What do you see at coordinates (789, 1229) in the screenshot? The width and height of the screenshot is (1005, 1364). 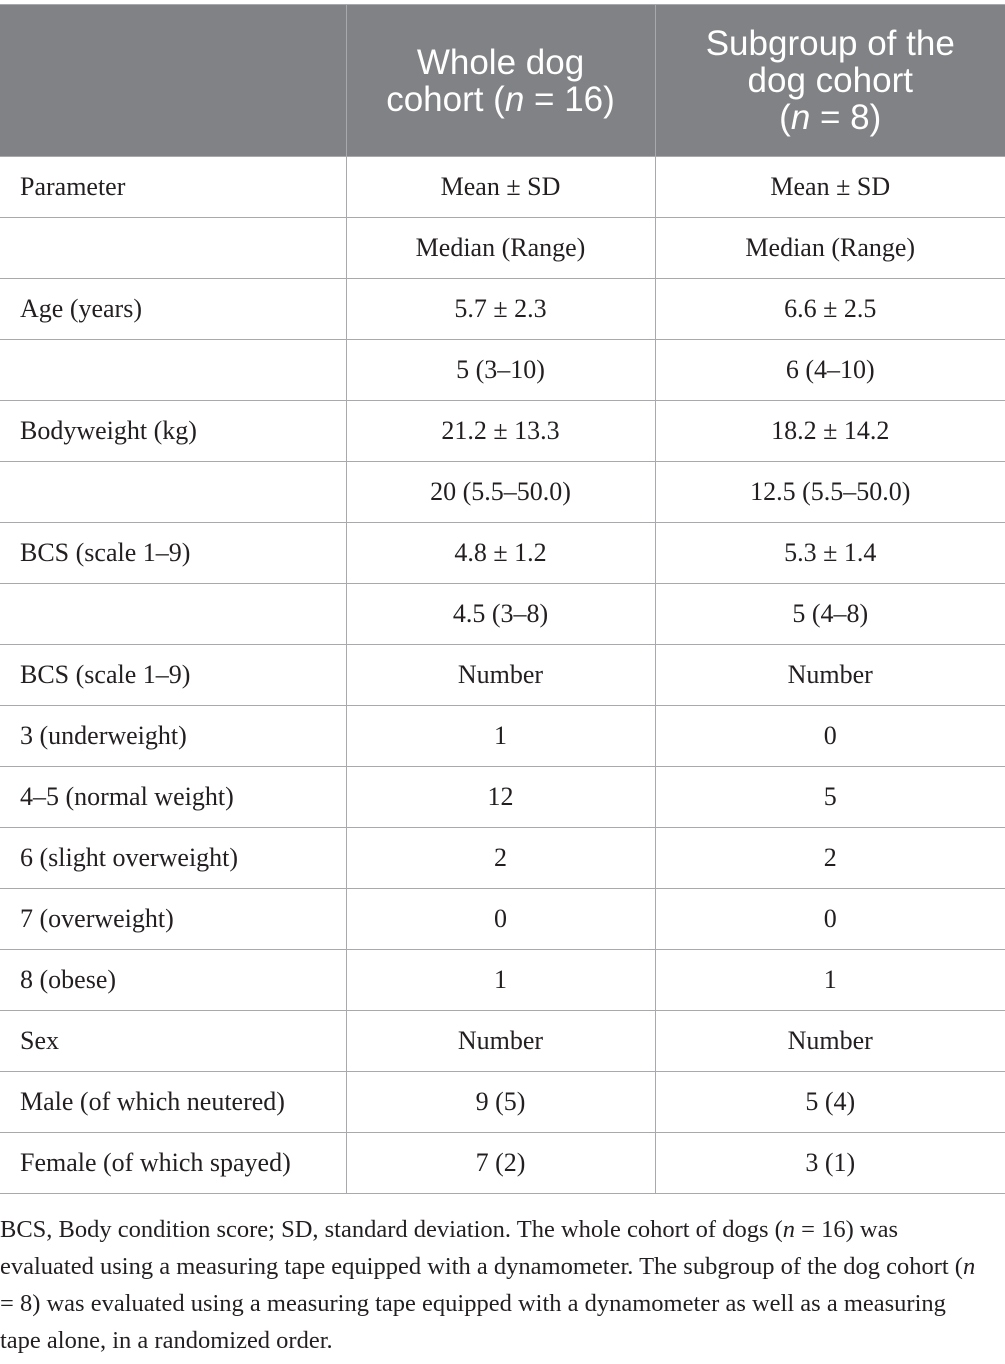 I see `footnote-n1: n` at bounding box center [789, 1229].